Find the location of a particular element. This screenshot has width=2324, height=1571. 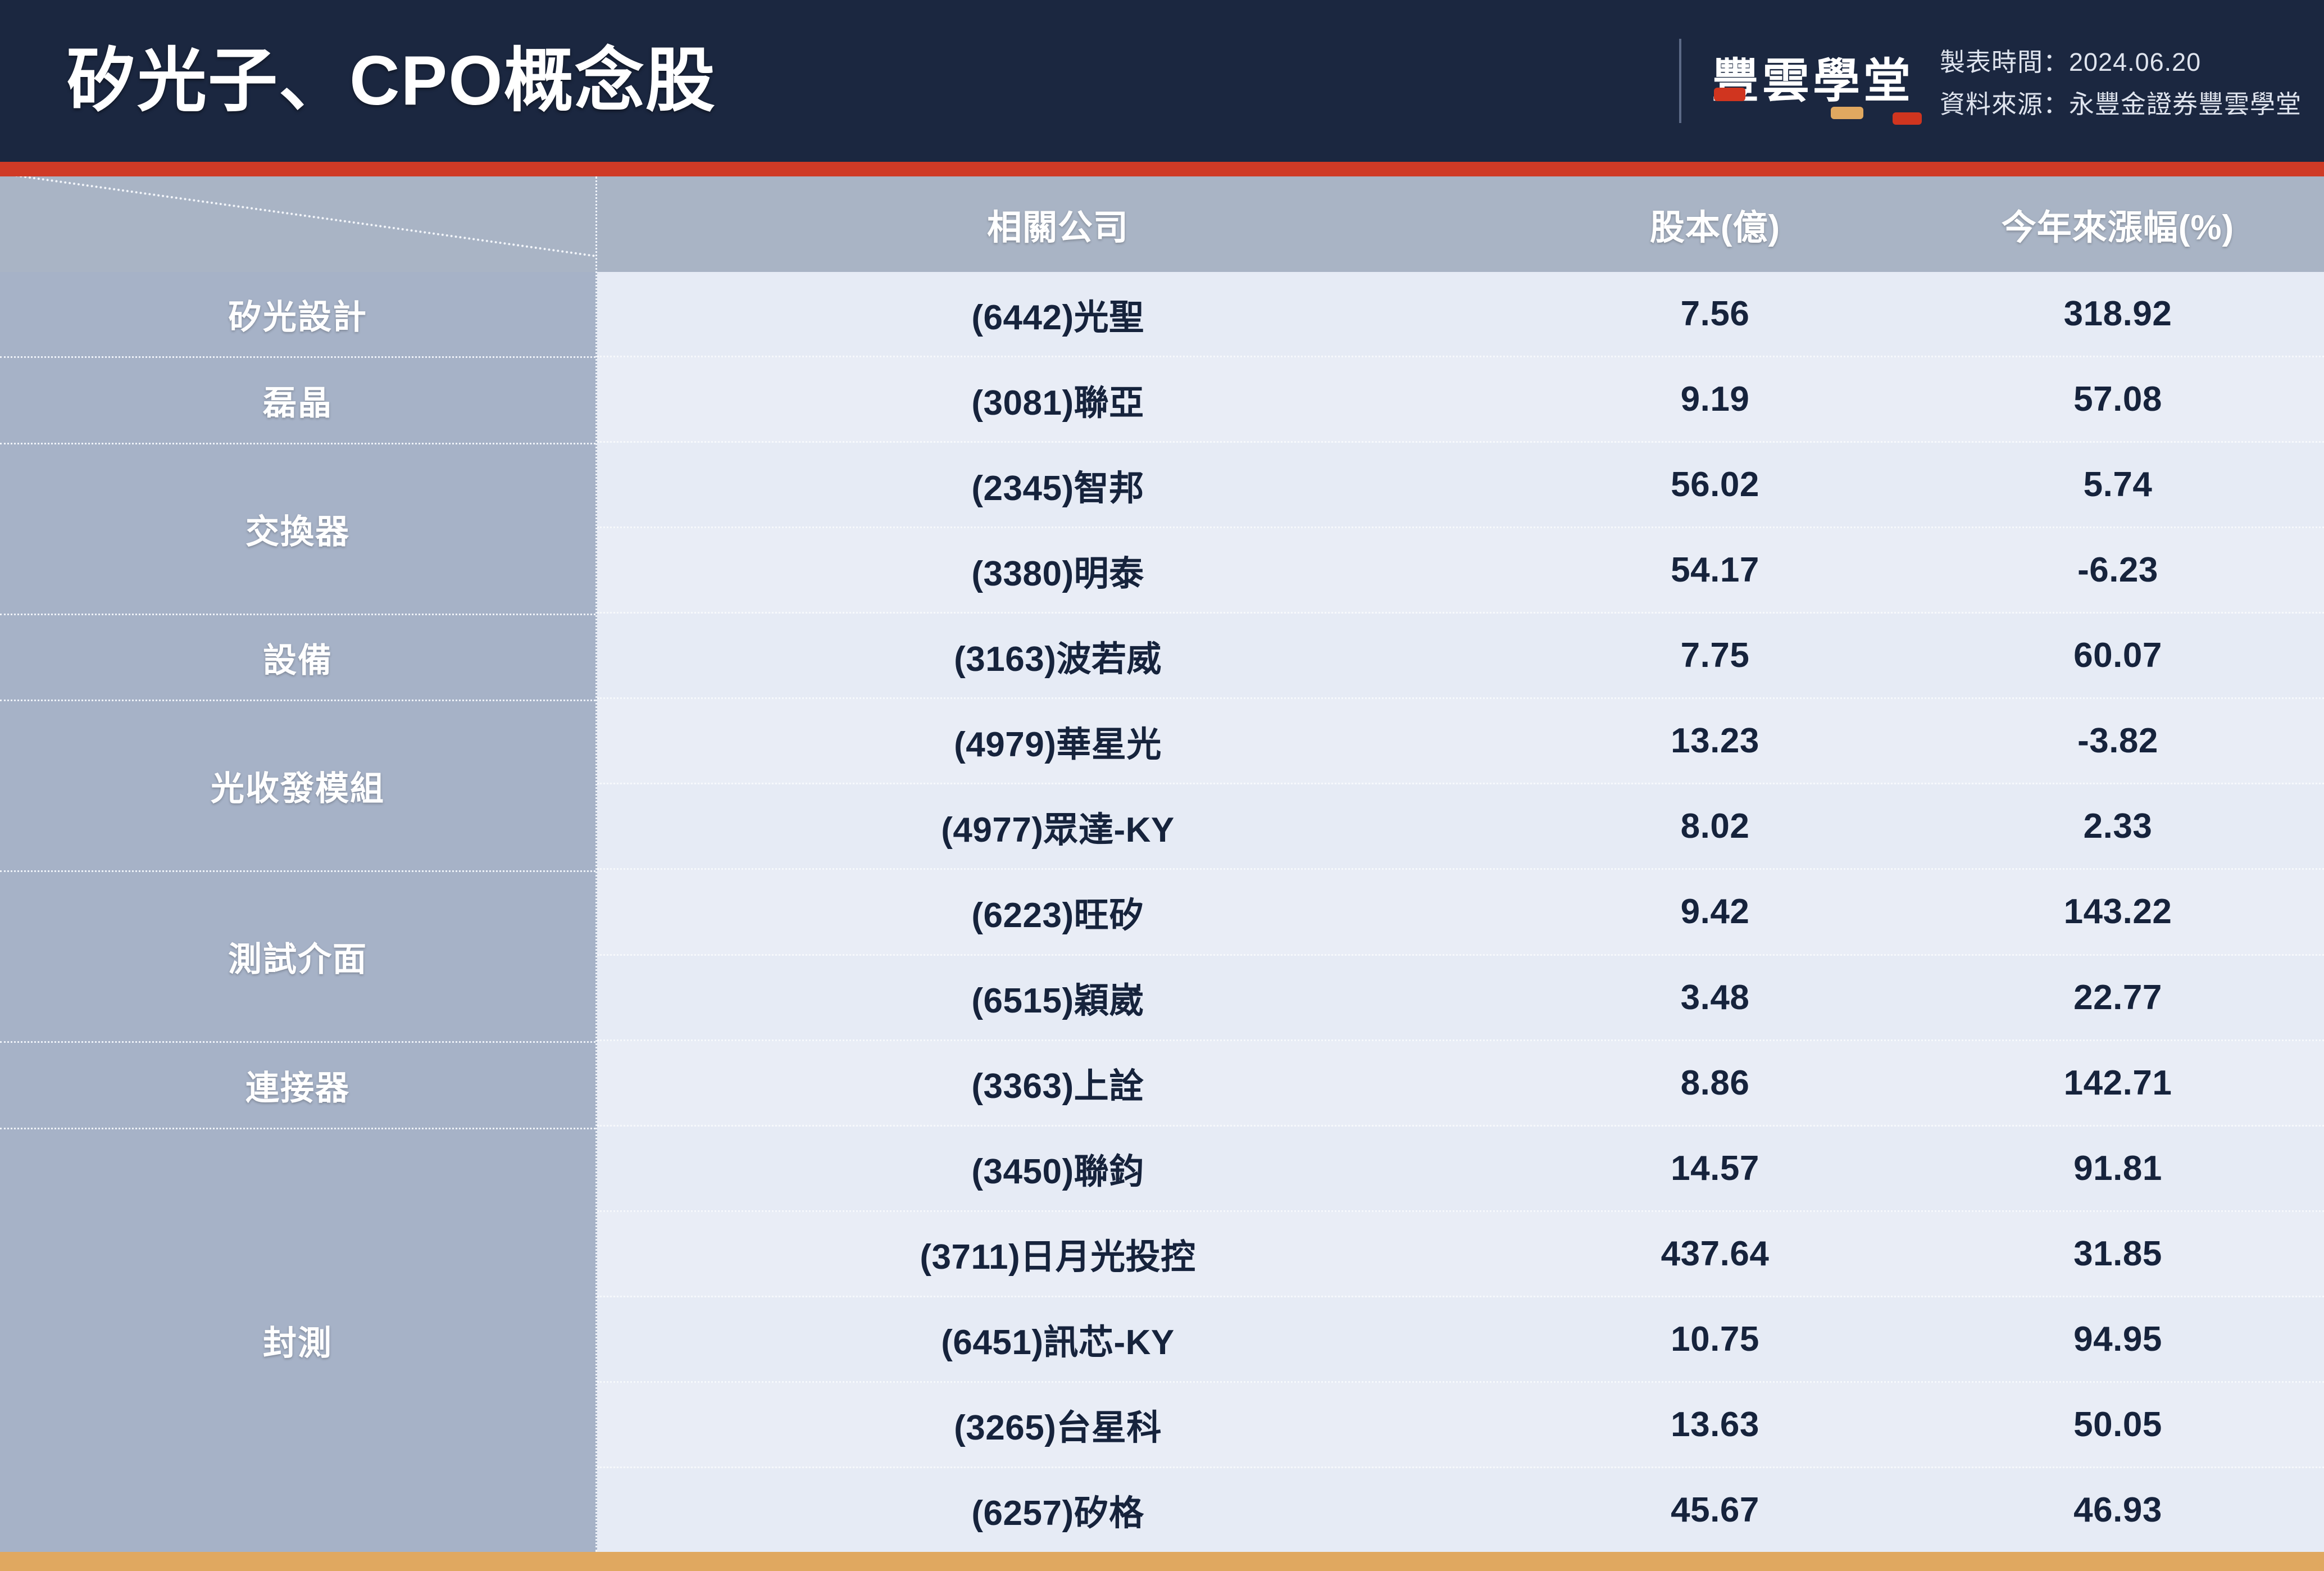

cell-change: 142.71 is located at coordinates (2117, 1082).